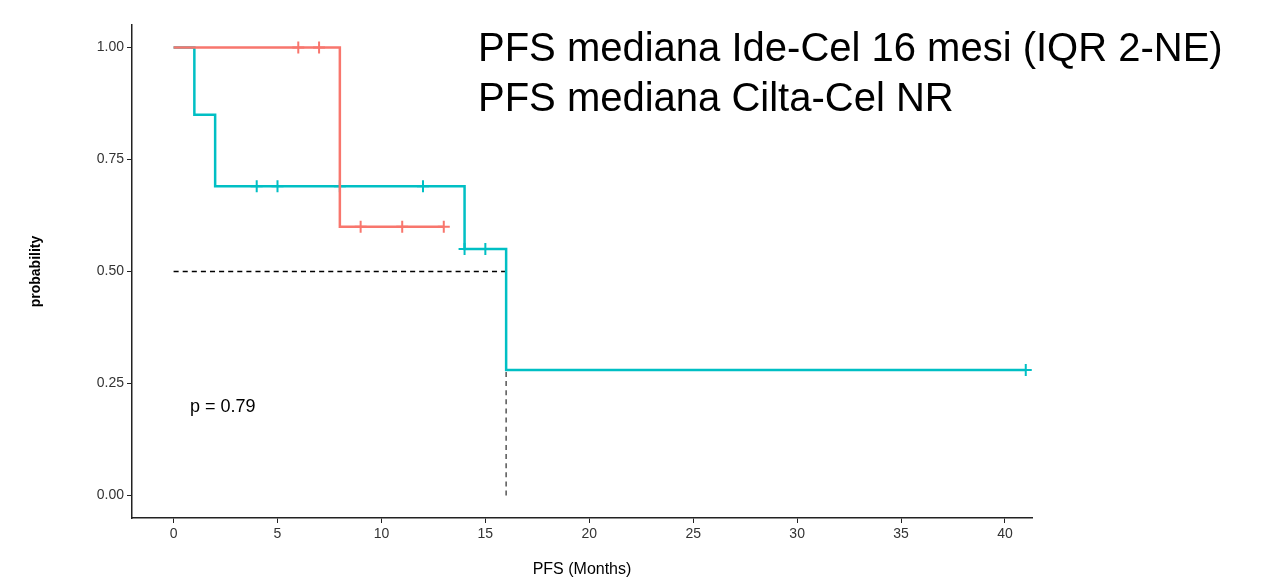  I want to click on x-tick-label: 35, so click(901, 533).